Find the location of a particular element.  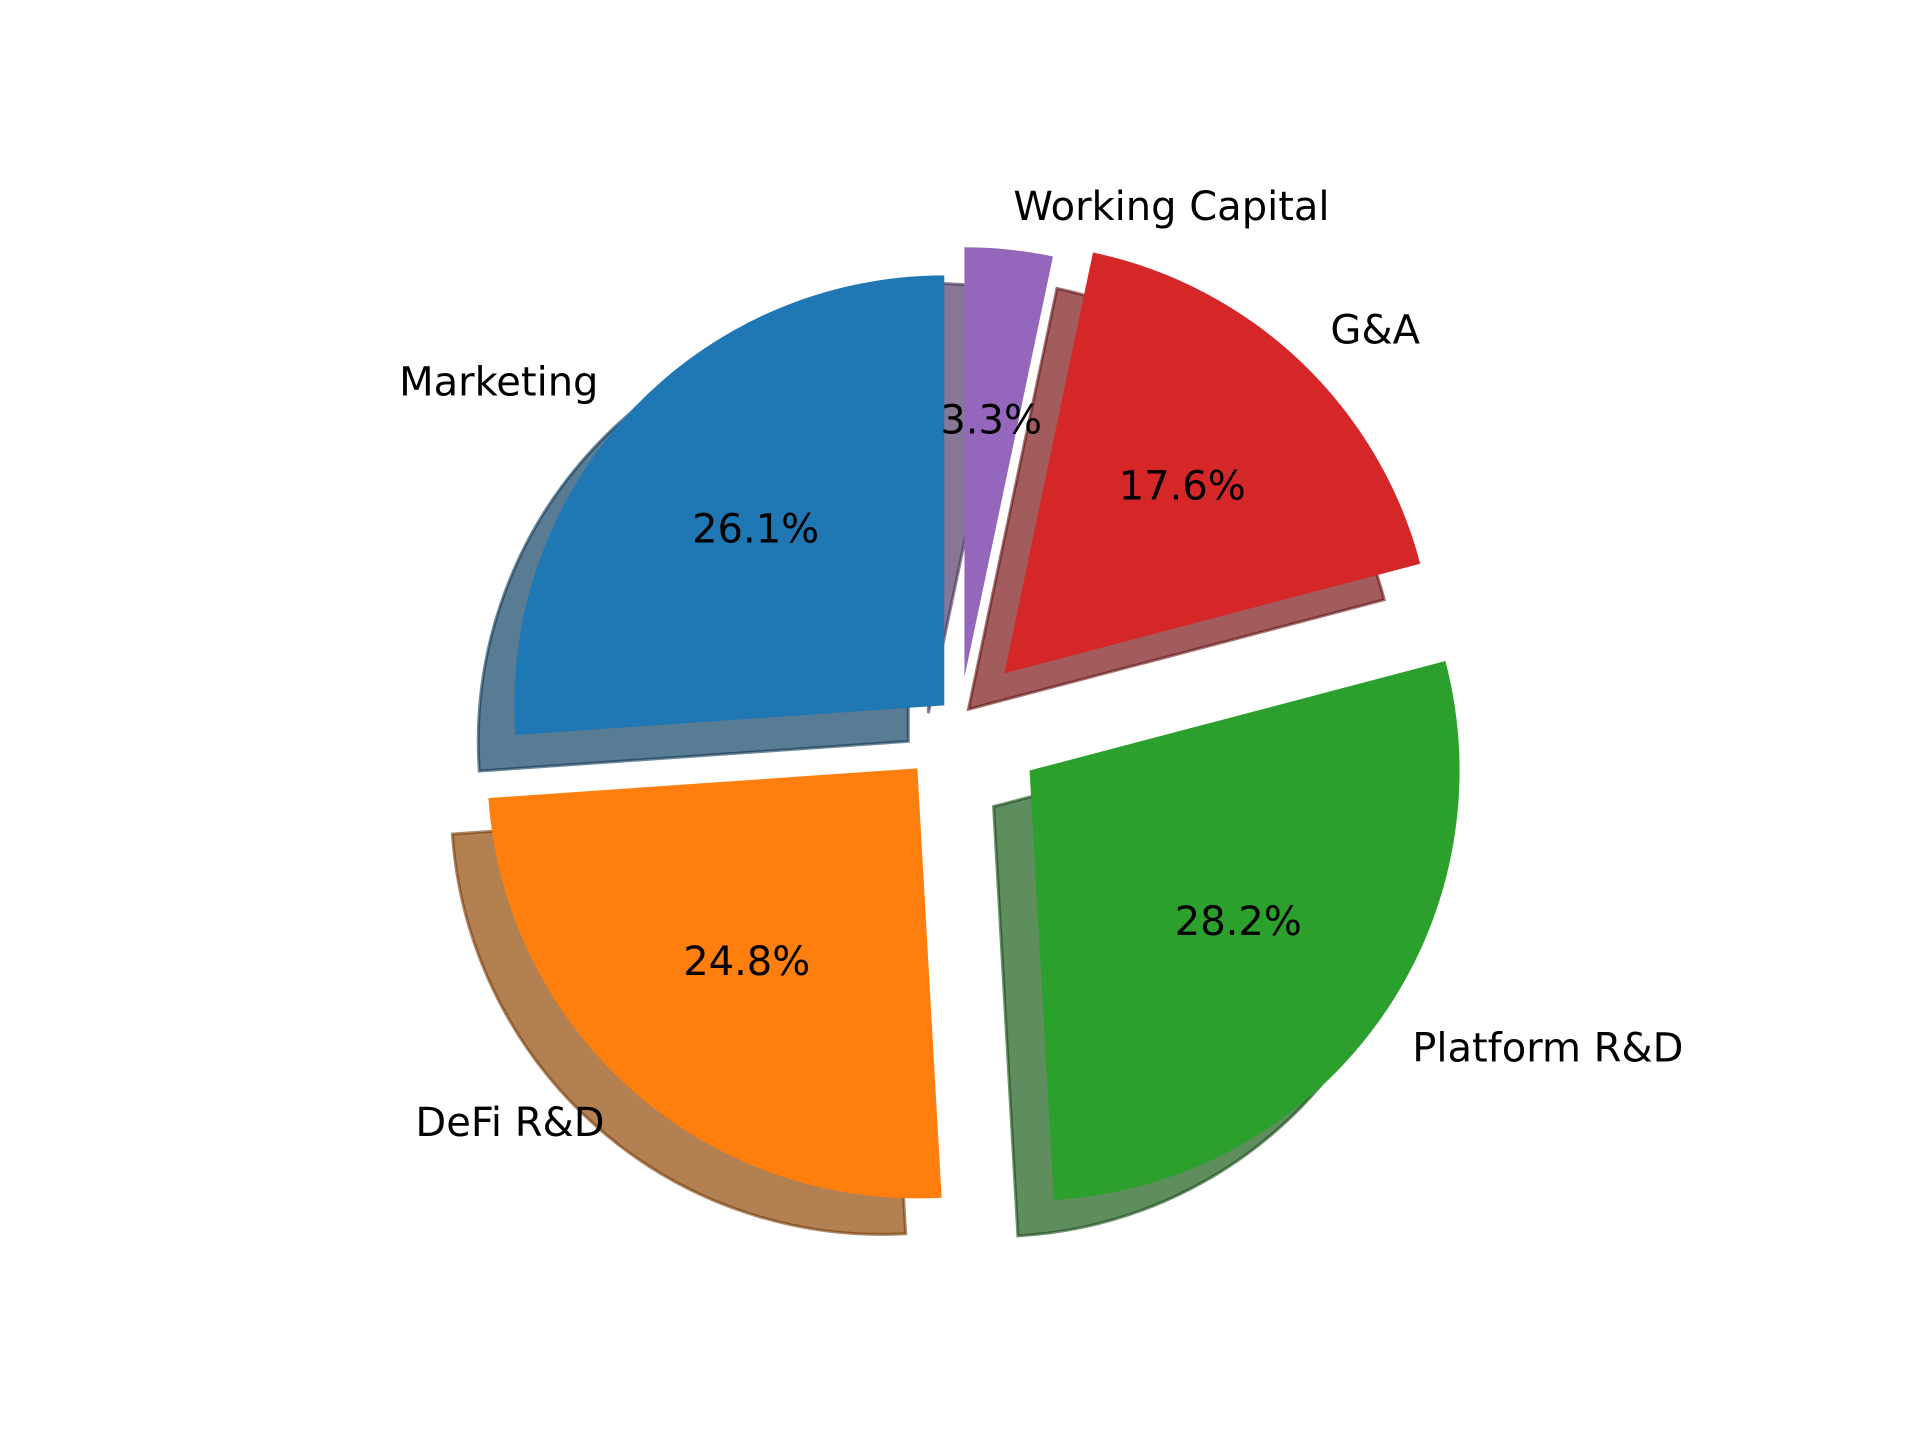

category-label-platform-r-d: Platform R&D is located at coordinates (1547, 1049).